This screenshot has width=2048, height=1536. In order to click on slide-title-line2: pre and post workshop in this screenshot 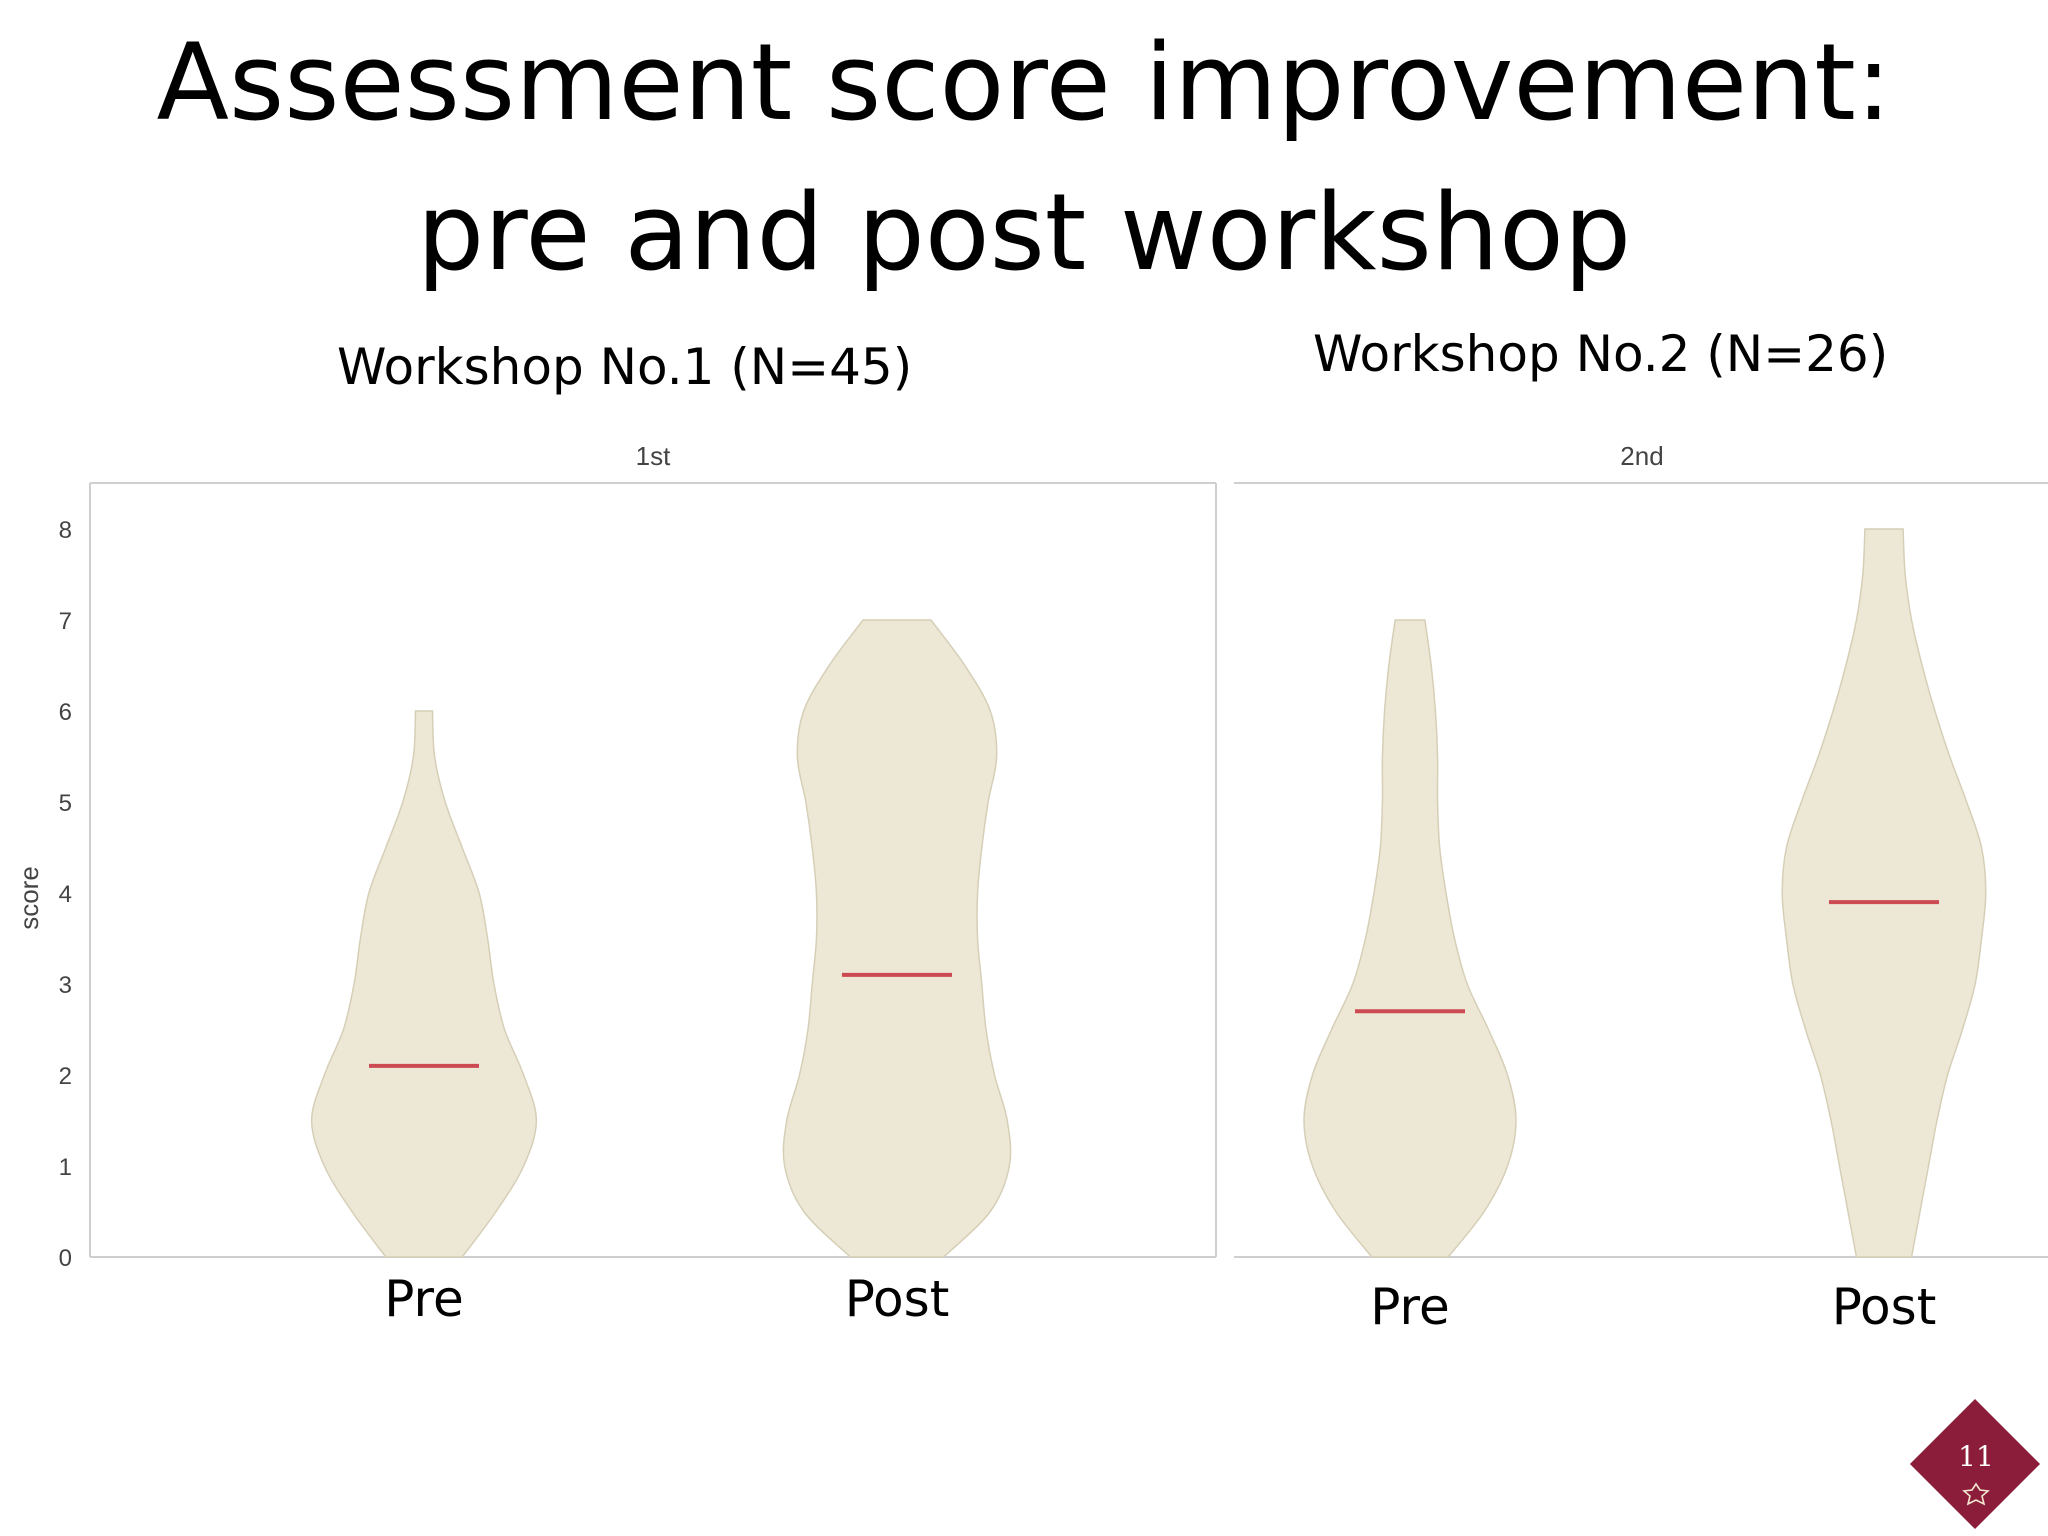, I will do `click(1024, 232)`.